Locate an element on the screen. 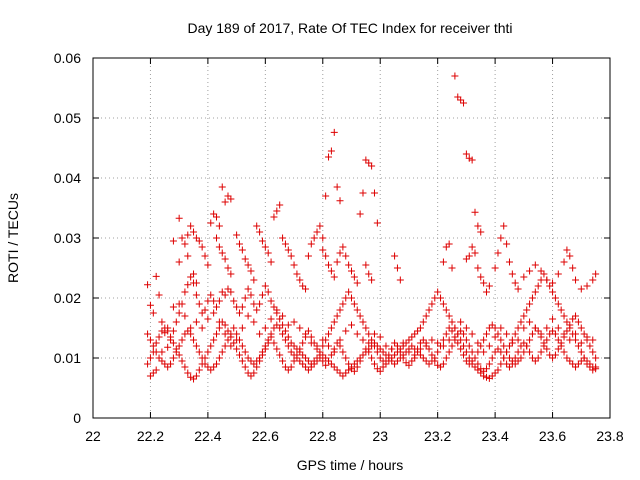 The image size is (640, 480). x-axis-label: GPS time / hours is located at coordinates (350, 465).